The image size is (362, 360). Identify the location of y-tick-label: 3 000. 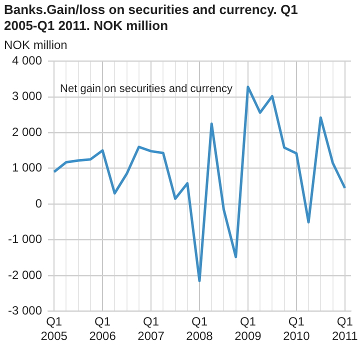
(27, 96).